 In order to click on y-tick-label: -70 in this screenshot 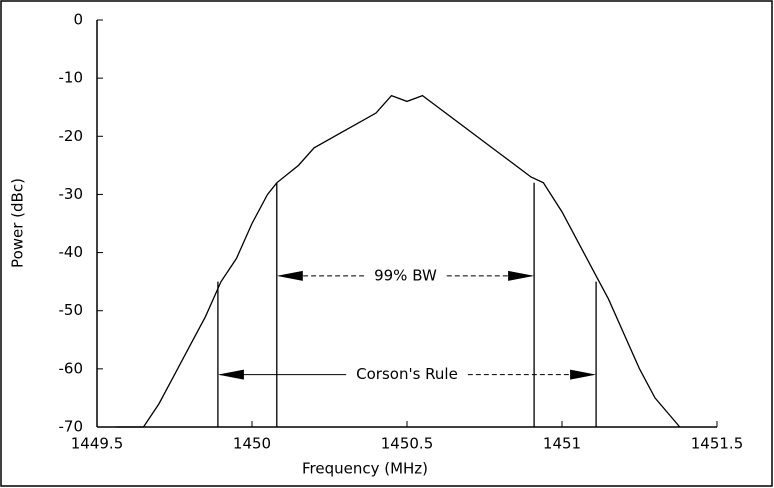, I will do `click(71, 427)`.